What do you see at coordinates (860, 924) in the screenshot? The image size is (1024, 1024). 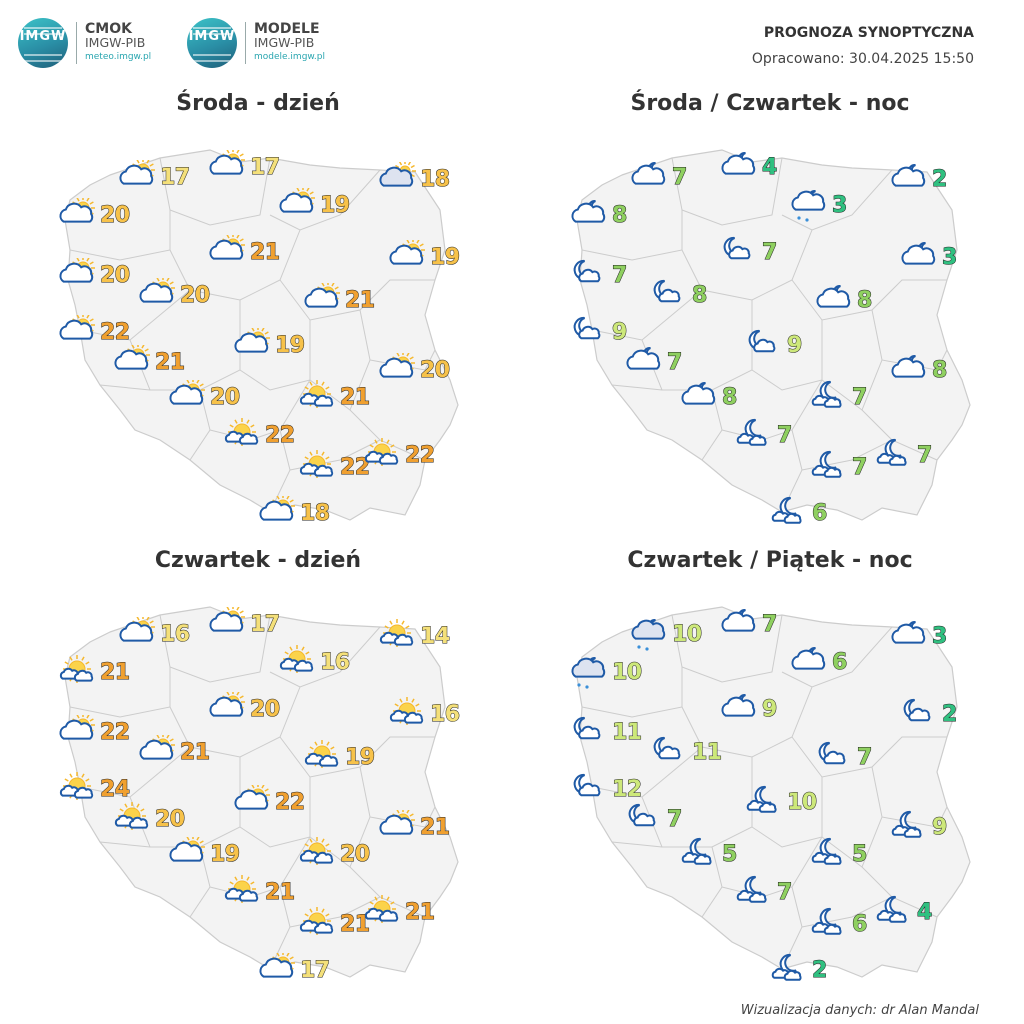 I see `temperature-value: 6` at bounding box center [860, 924].